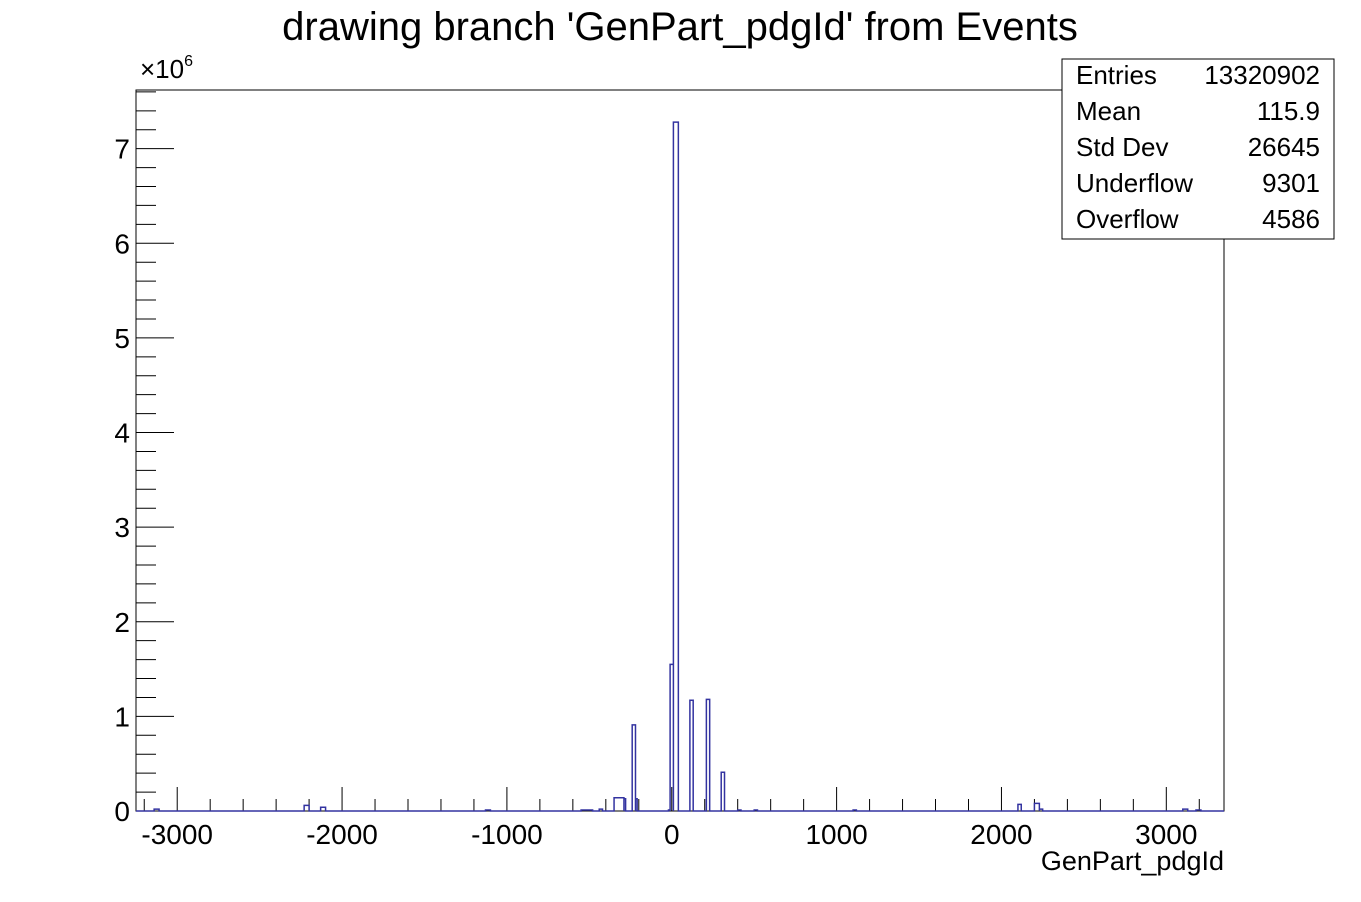 Image resolution: width=1361 pixels, height=902 pixels. What do you see at coordinates (122, 811) in the screenshot?
I see `y-tick-label: 0` at bounding box center [122, 811].